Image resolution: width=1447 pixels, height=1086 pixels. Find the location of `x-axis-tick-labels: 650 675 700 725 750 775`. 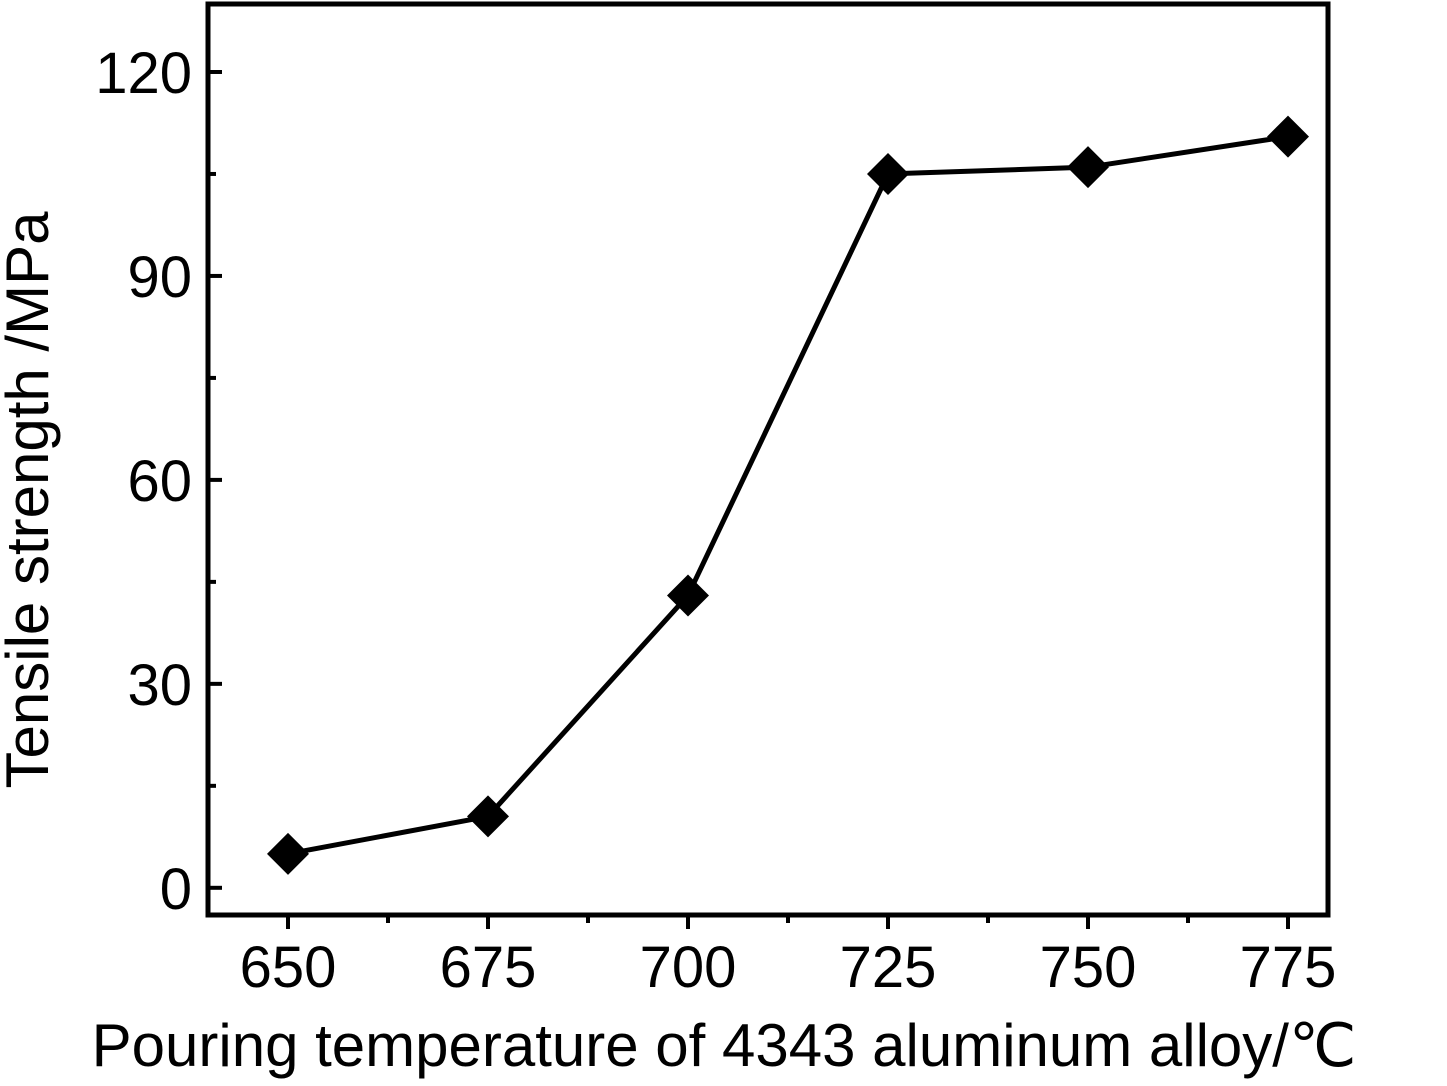

x-axis-tick-labels: 650 675 700 725 750 775 is located at coordinates (788, 967).